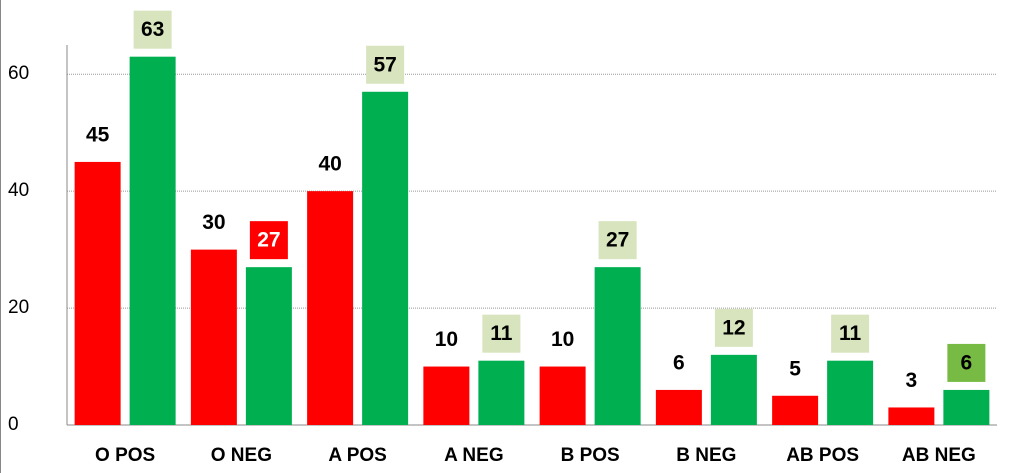  I want to click on x-tick-label: A POS, so click(357, 455).